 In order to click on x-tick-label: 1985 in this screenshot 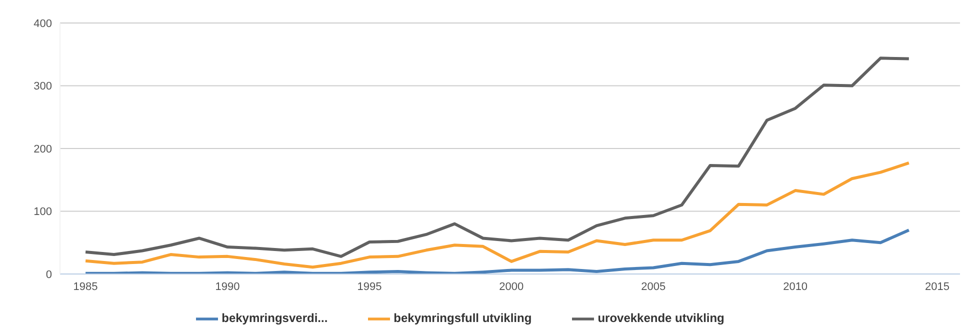, I will do `click(85, 286)`.